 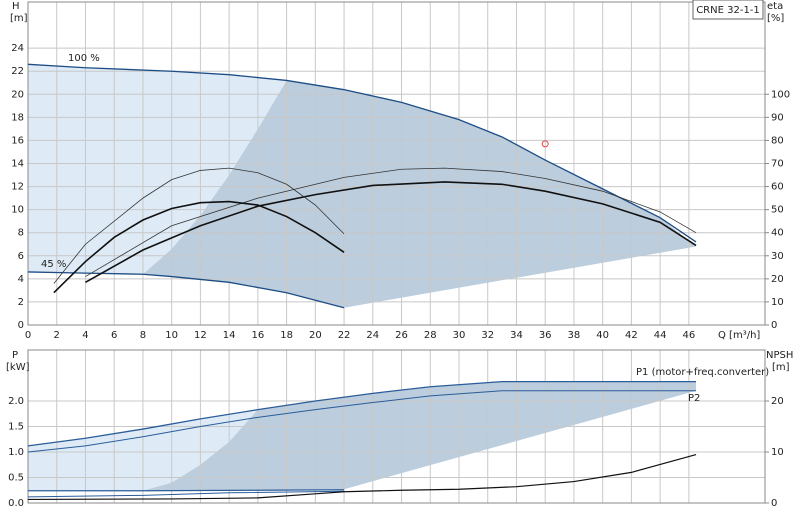 What do you see at coordinates (487, 335) in the screenshot?
I see `x-tick-label: 32` at bounding box center [487, 335].